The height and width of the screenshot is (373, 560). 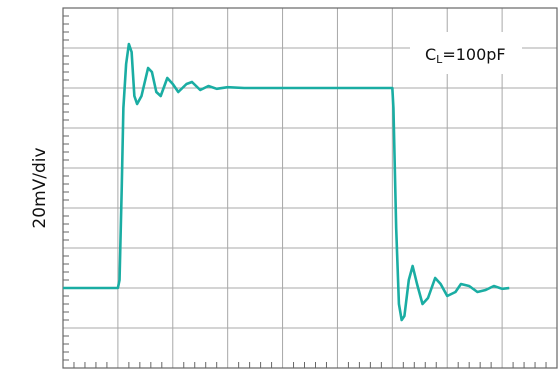 What do you see at coordinates (430, 54) in the screenshot?
I see `annotation-main: C` at bounding box center [430, 54].